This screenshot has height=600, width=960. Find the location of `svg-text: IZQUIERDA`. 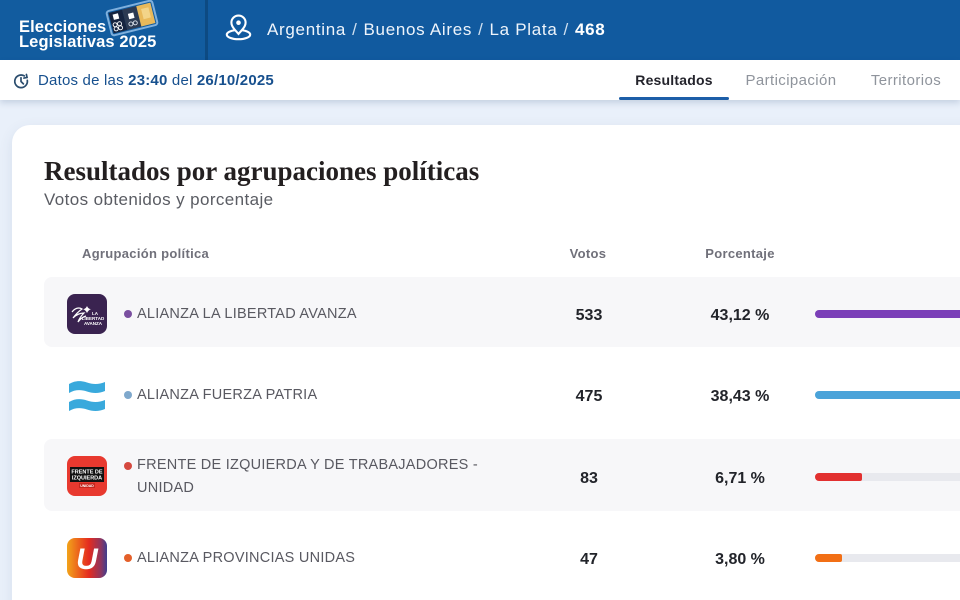

svg-text: IZQUIERDA is located at coordinates (87, 479).